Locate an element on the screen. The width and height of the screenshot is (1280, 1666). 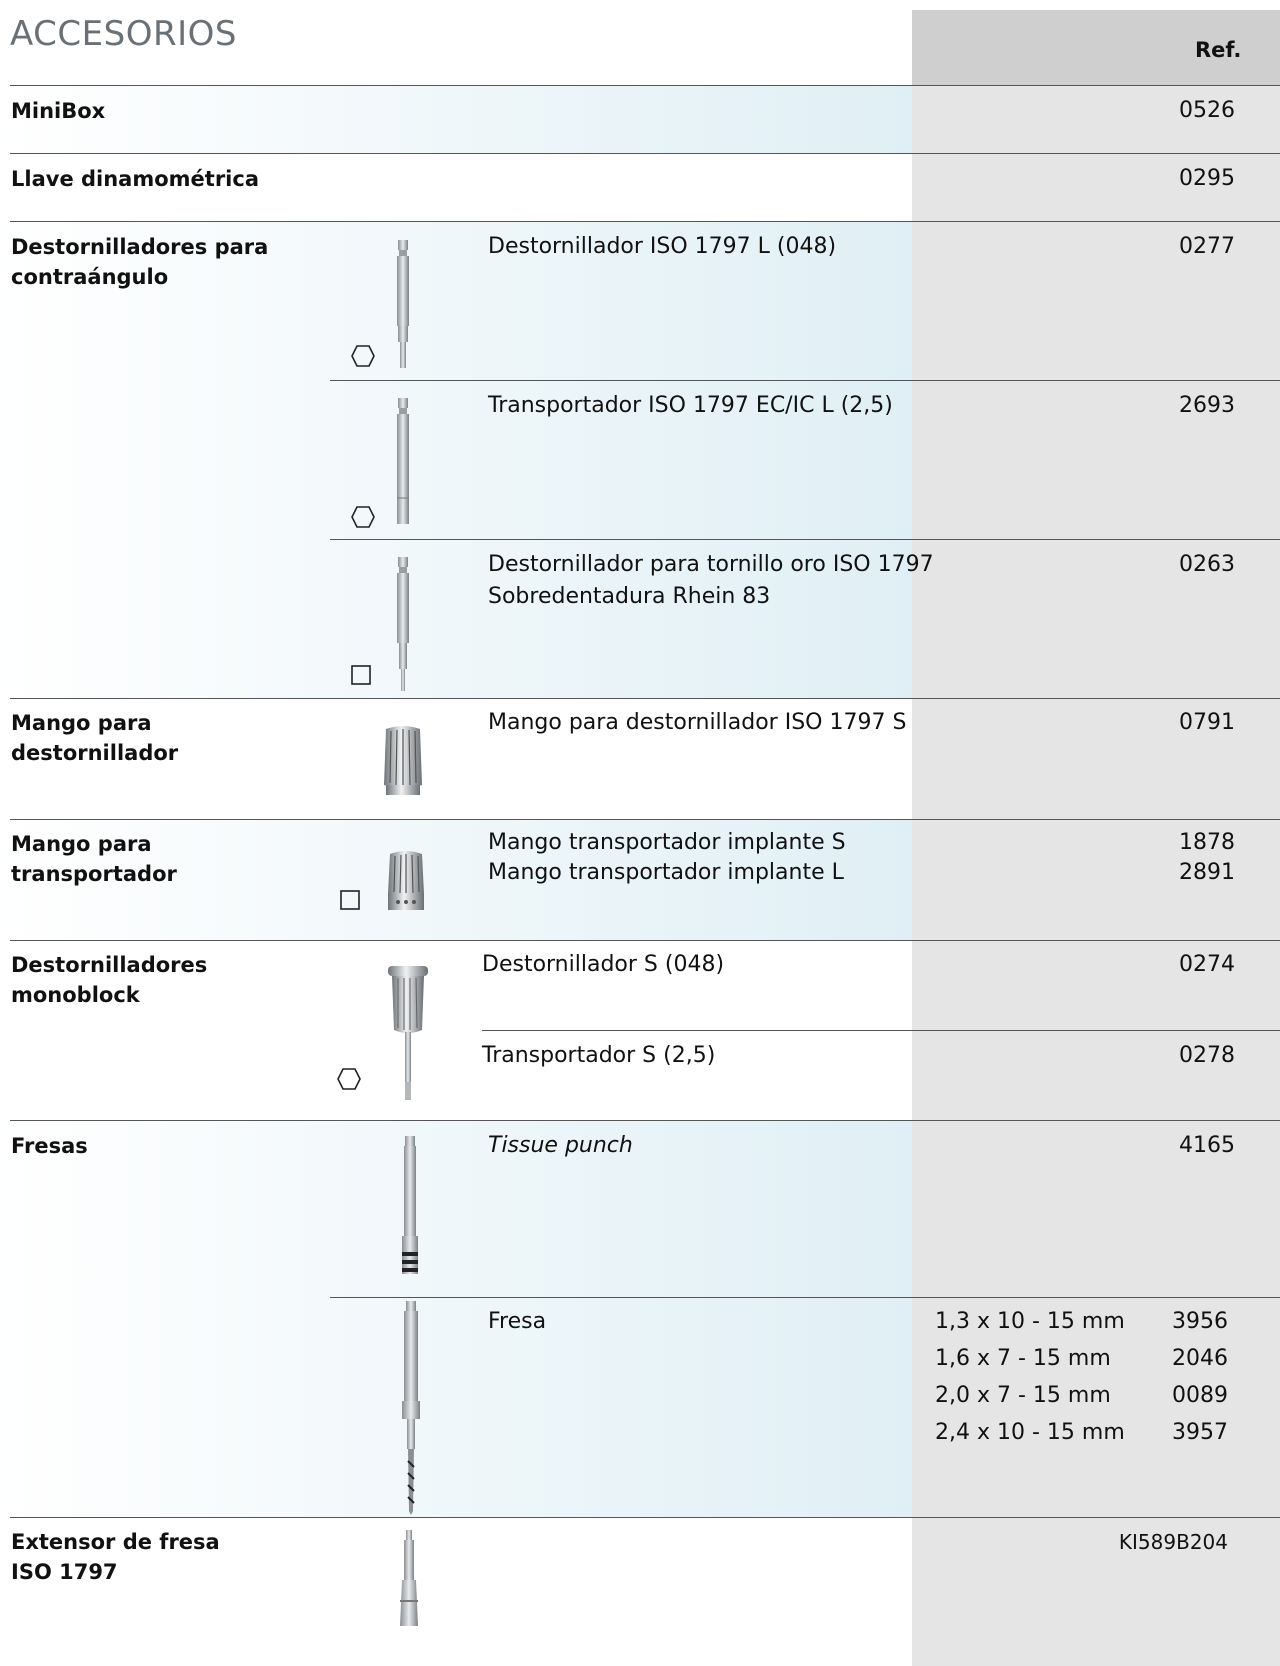
monoblock-screwdriver-icon is located at coordinates (408, 1033).